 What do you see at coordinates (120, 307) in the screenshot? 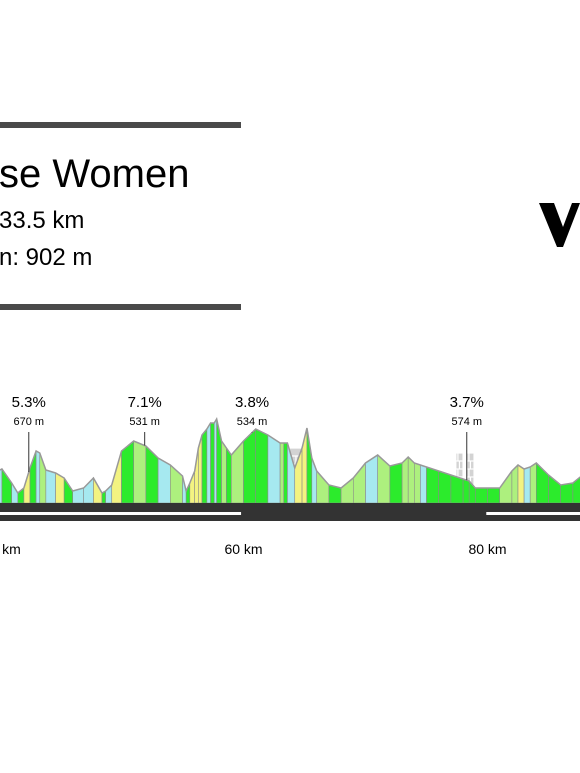
I see `header-rule-bottom` at bounding box center [120, 307].